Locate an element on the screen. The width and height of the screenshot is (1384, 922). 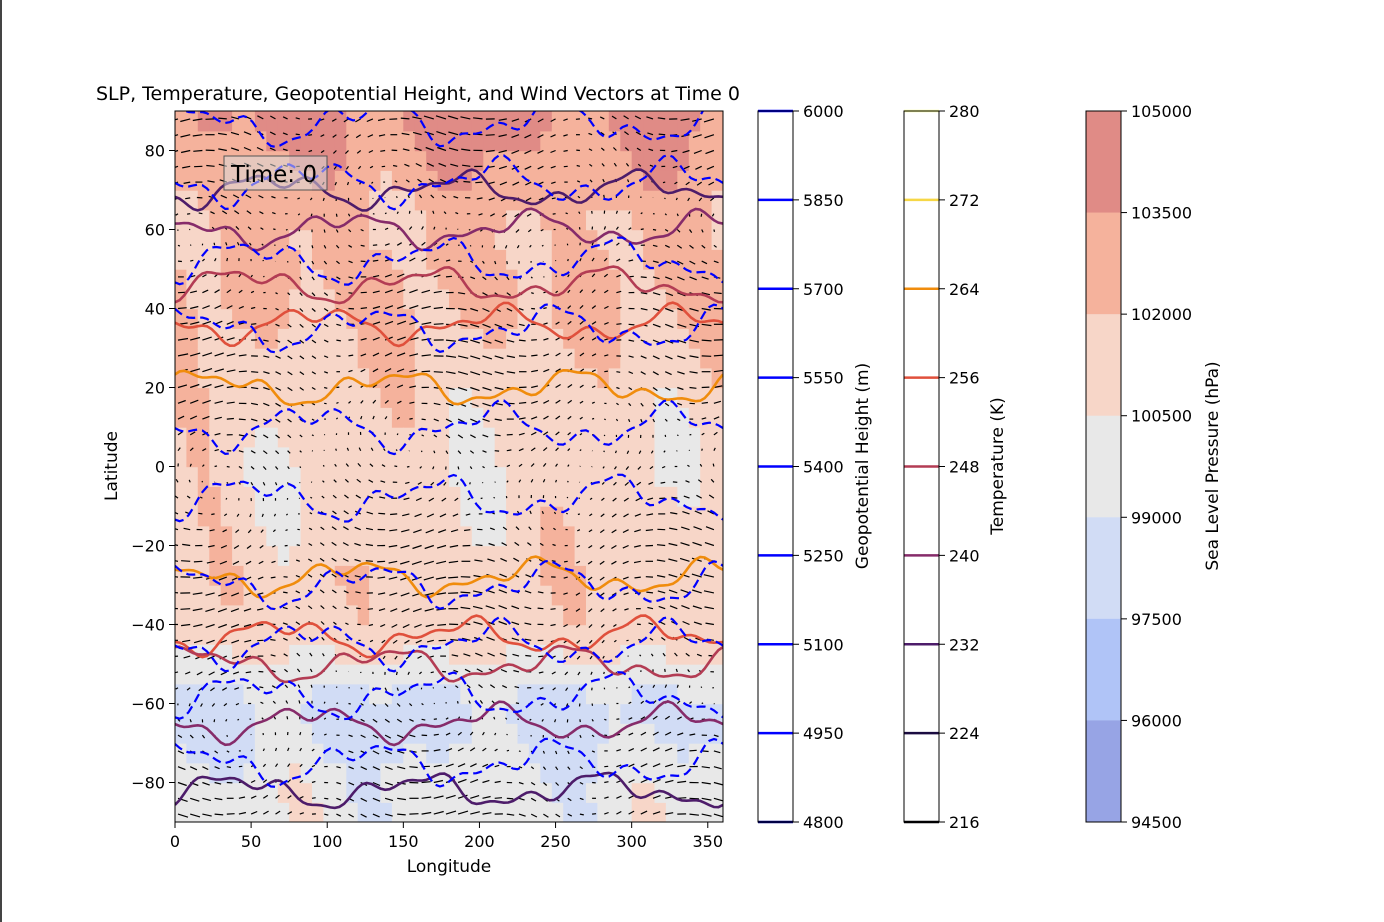
x-tick-label: 350 is located at coordinates (708, 841).